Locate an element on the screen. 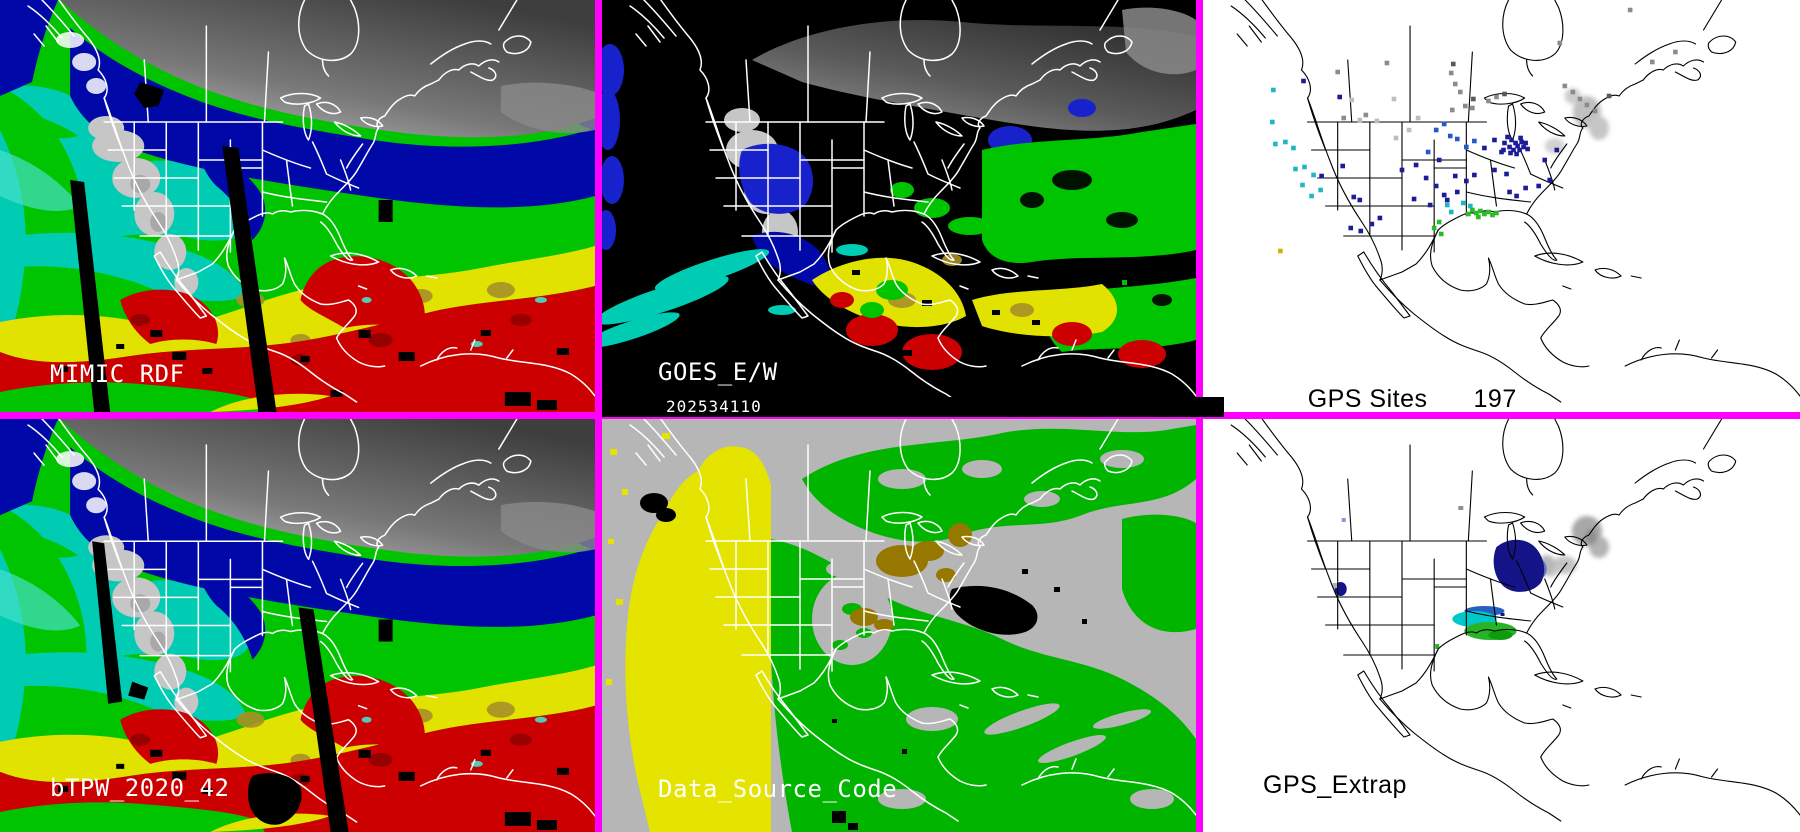 The width and height of the screenshot is (1800, 832). panel-label-gps-sites: GPS Sites 197 is located at coordinates (1390, 384).